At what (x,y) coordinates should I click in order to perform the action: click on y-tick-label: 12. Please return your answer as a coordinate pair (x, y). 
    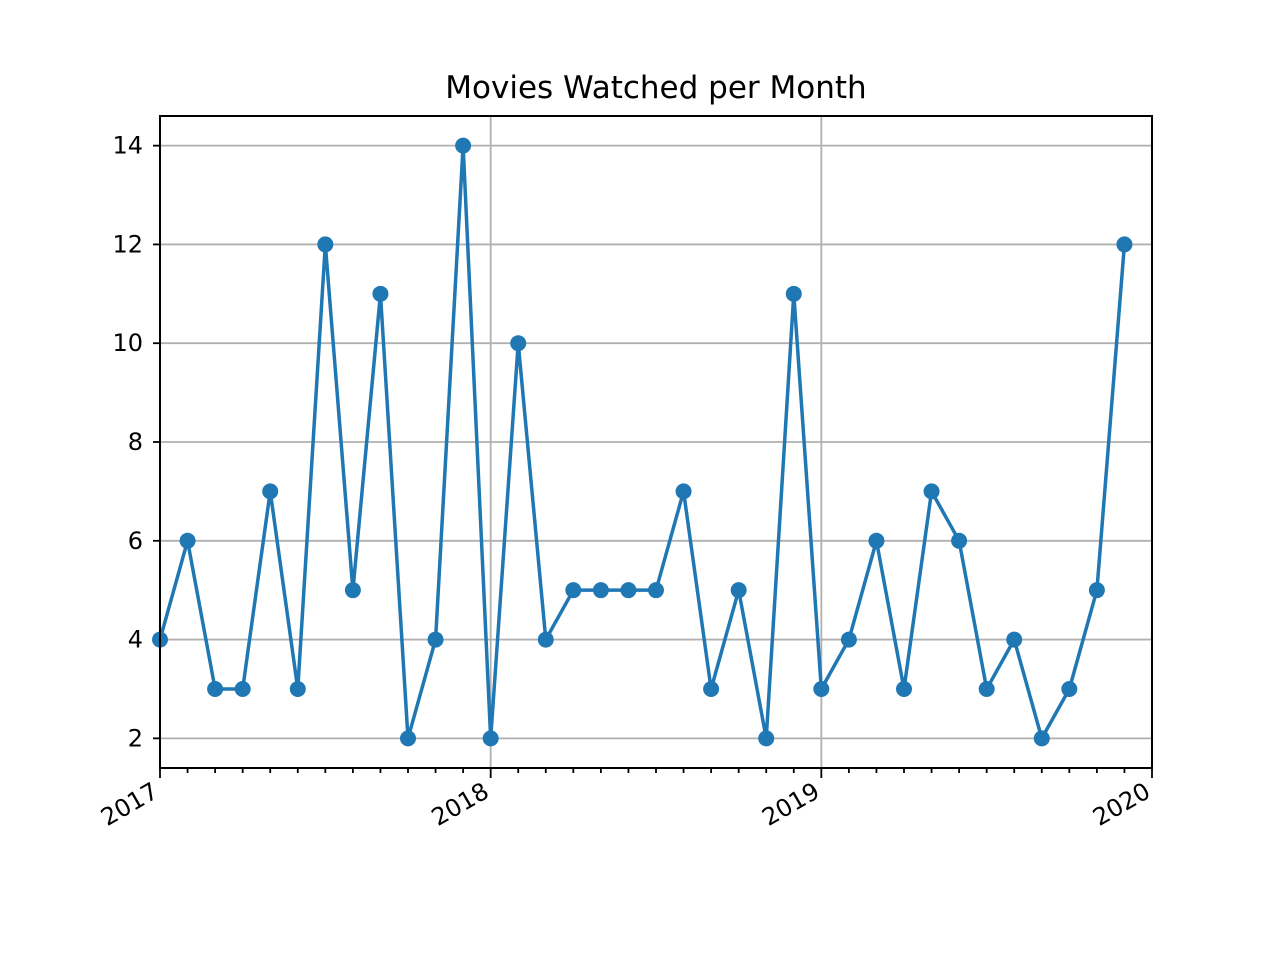
    Looking at the image, I should click on (127, 244).